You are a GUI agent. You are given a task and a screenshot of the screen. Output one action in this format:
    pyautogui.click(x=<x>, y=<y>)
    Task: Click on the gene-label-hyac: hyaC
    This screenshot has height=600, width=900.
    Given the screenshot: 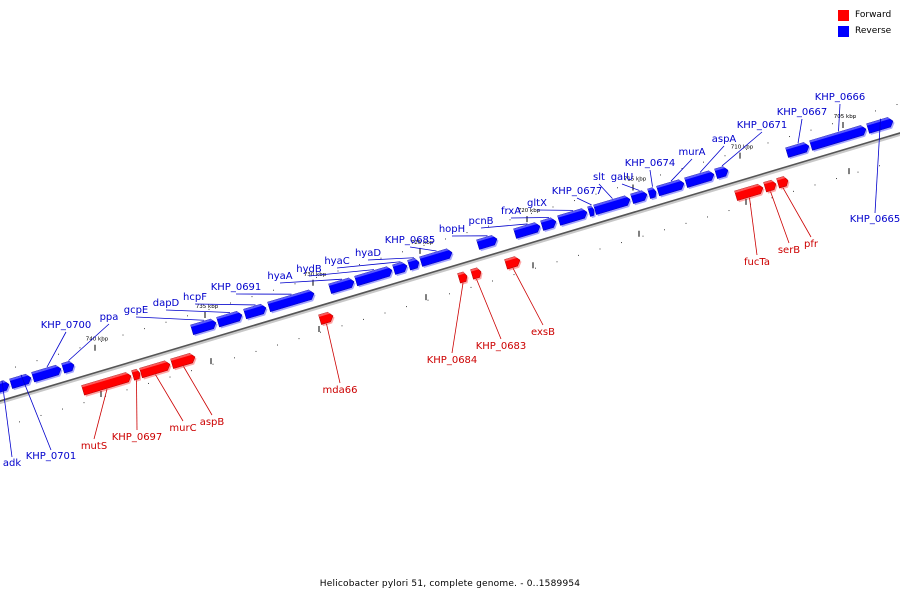 What is the action you would take?
    pyautogui.click(x=336, y=261)
    